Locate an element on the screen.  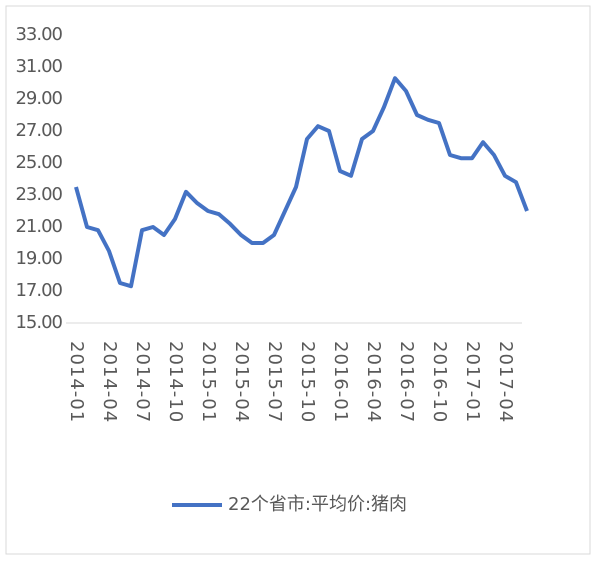
legend-label: 22个省市:平均价:猪肉 is located at coordinates (317, 504).